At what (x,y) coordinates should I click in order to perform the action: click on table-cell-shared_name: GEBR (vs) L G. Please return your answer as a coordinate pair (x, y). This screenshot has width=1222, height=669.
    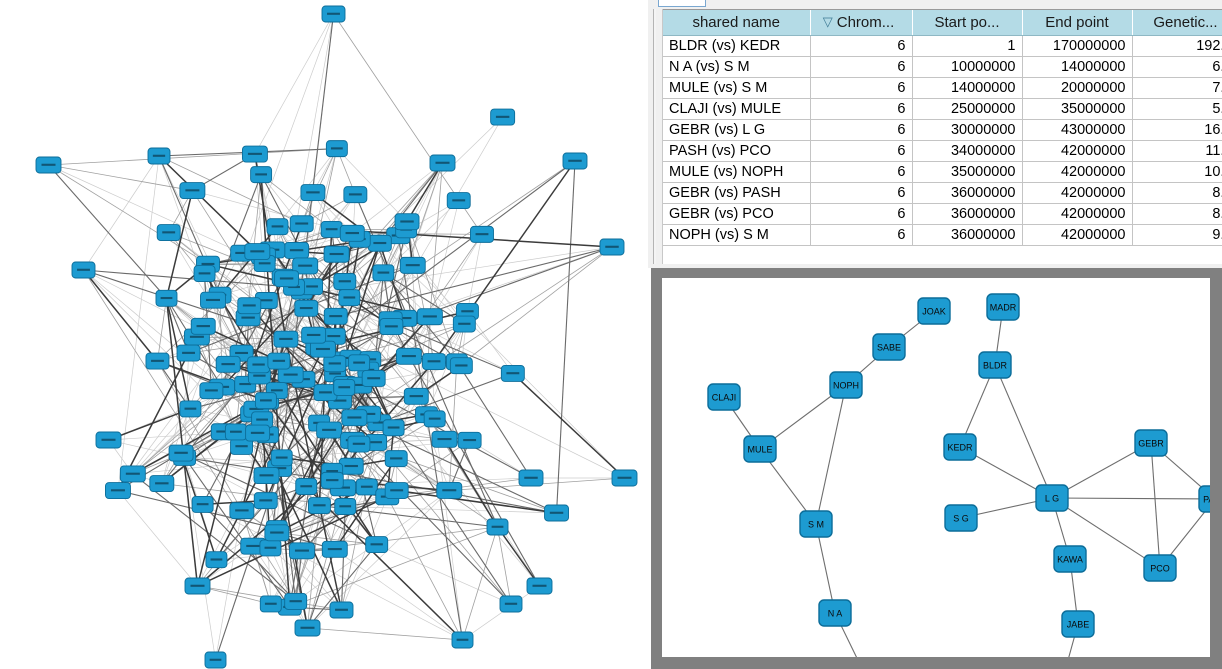
    Looking at the image, I should click on (737, 130).